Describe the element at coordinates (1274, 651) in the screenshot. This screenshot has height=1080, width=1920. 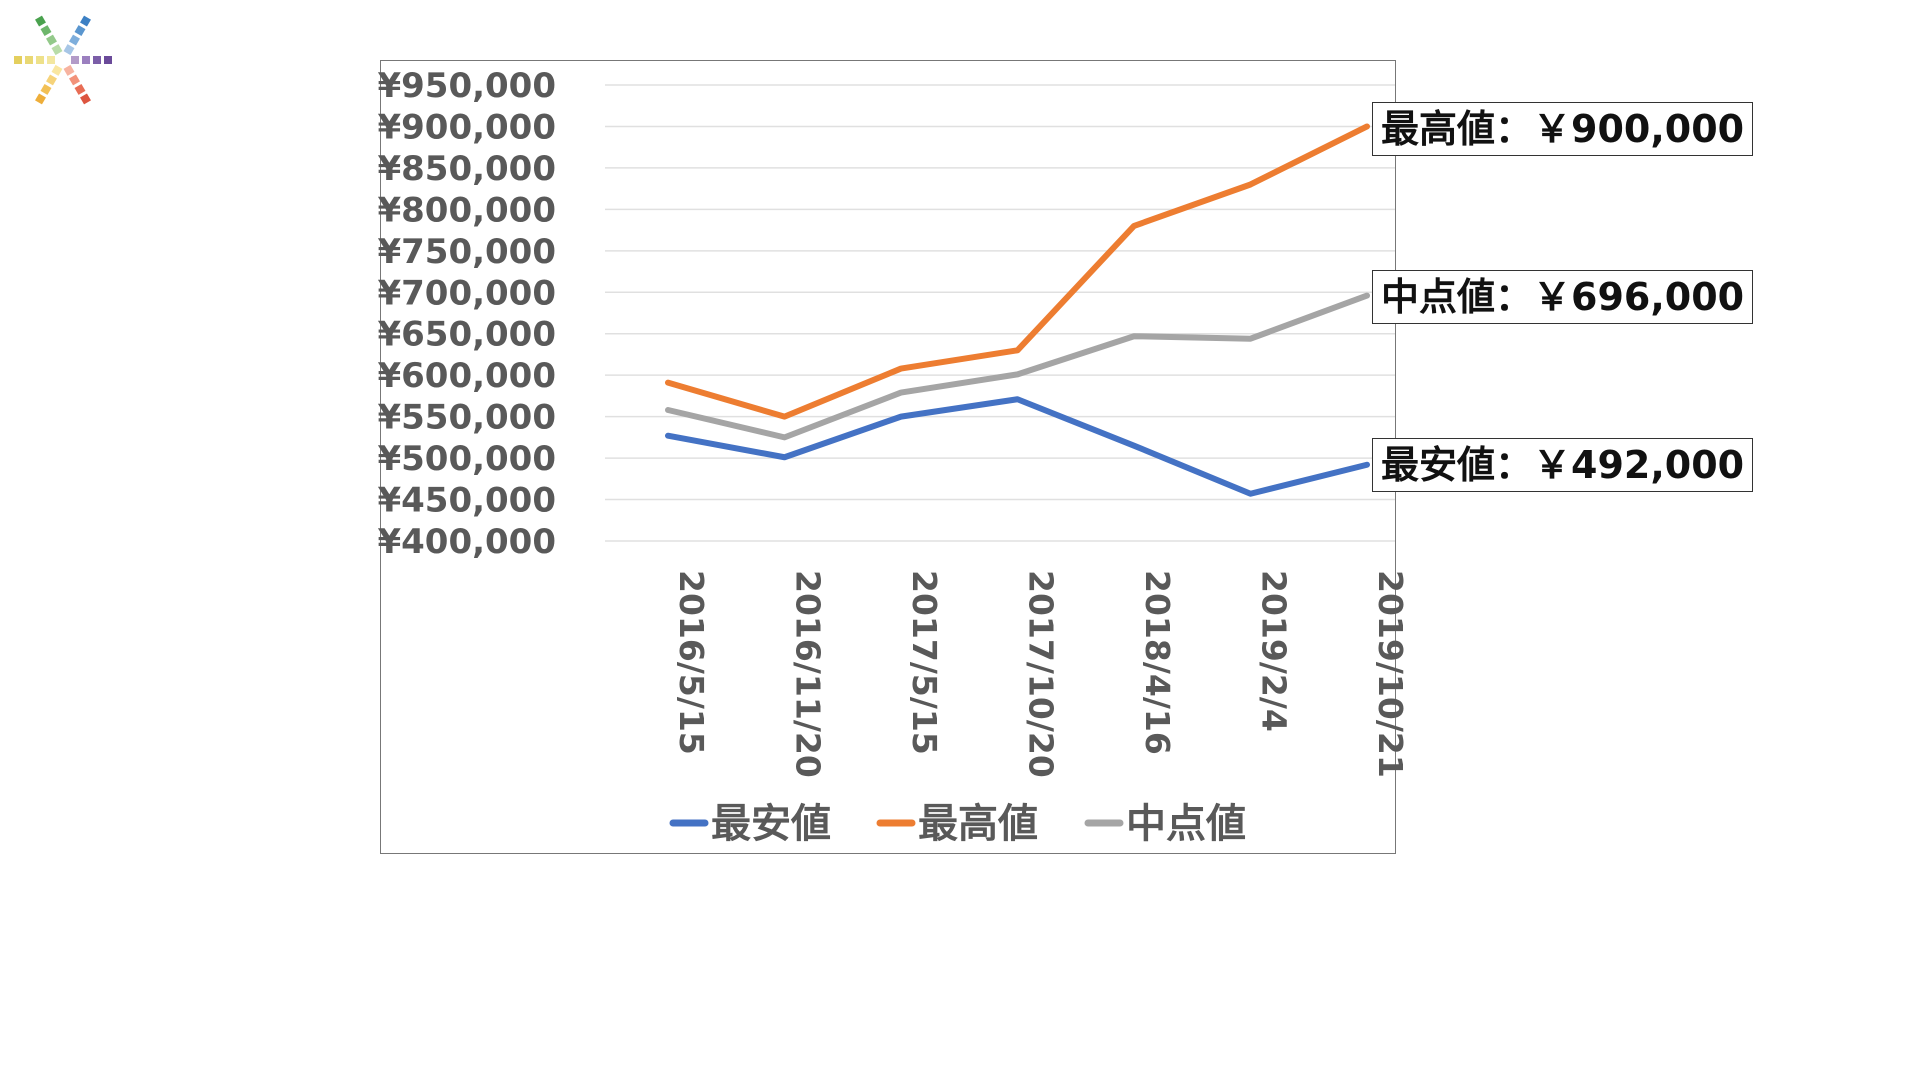
I see `x-tick-label: 2019/2/4` at that location.